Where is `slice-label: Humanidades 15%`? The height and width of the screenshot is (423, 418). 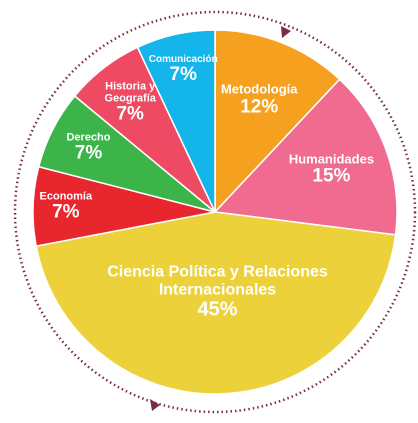 slice-label: Humanidades 15% is located at coordinates (331, 169).